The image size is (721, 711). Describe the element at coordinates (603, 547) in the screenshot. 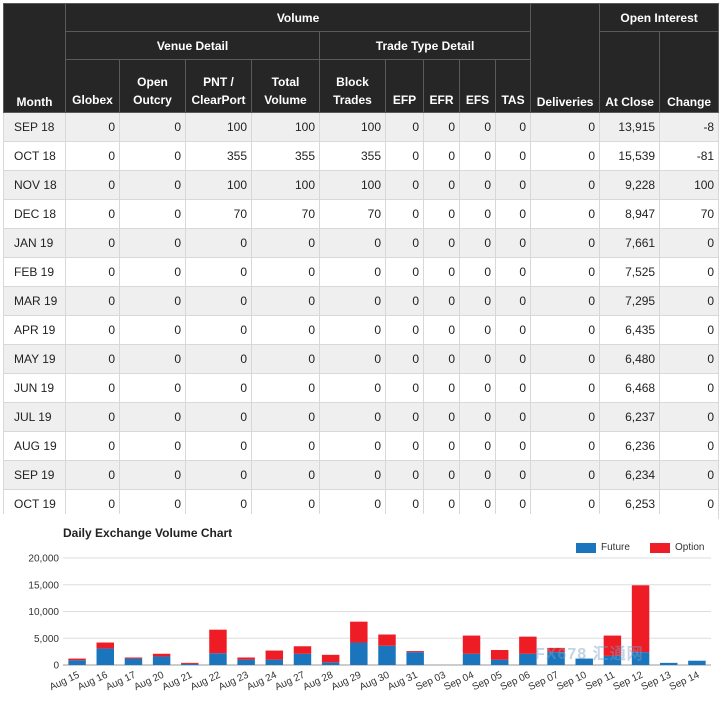

I see `legend-item-future: Future` at that location.